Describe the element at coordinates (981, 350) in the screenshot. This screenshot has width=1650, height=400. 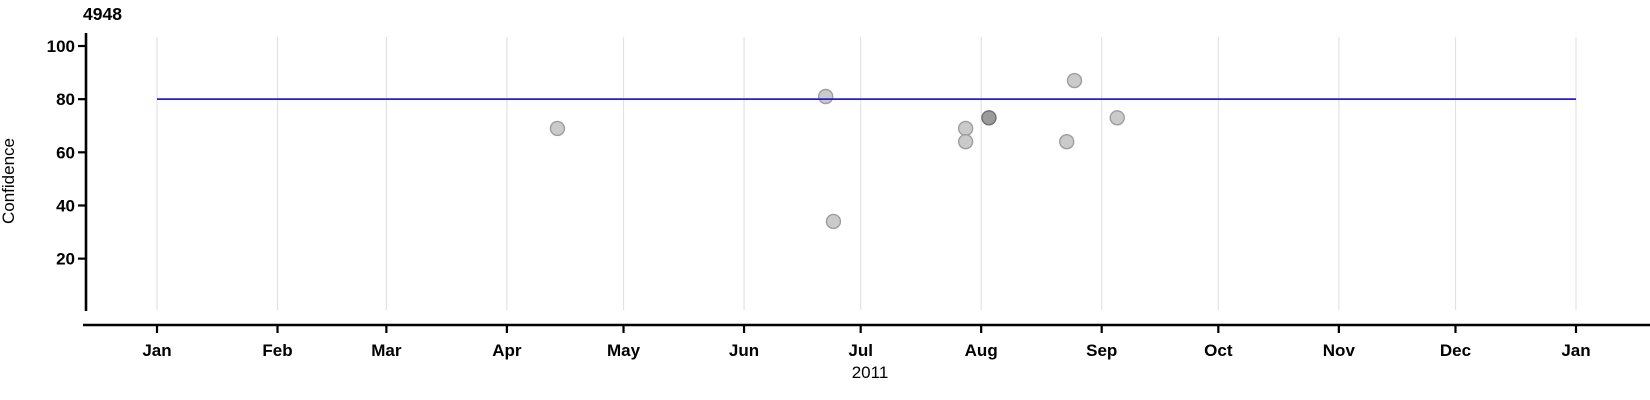
I see `x-tick-label: Aug` at that location.